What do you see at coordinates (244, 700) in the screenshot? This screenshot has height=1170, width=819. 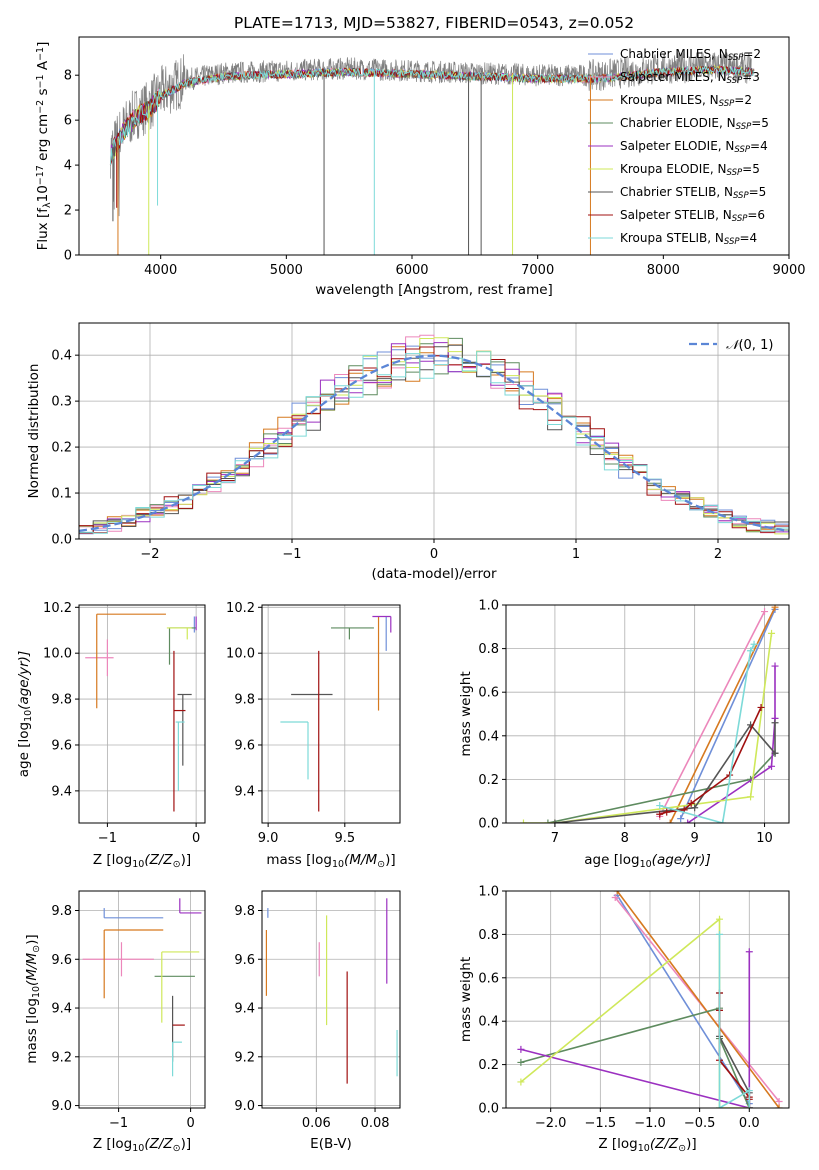 I see `y-tick-label: 9.8` at bounding box center [244, 700].